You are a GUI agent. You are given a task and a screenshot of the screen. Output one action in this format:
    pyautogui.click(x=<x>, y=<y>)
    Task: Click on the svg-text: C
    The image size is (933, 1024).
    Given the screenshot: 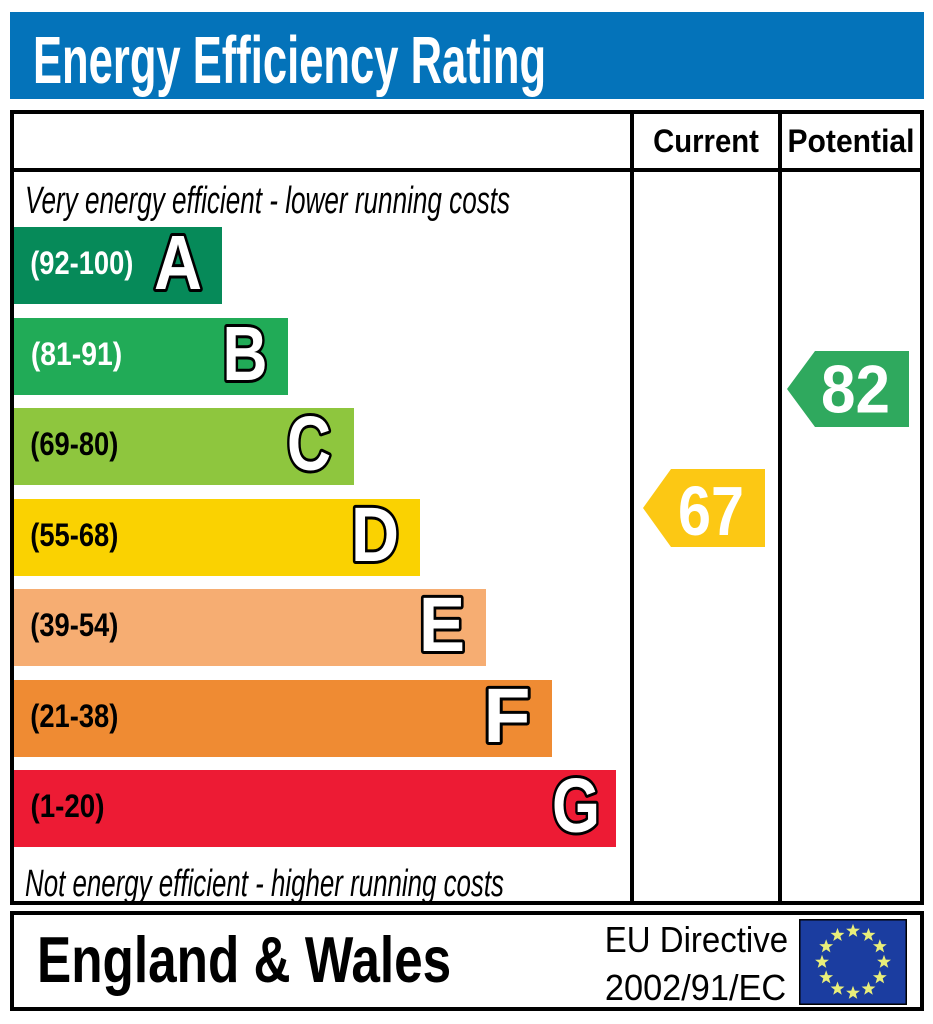 What is the action you would take?
    pyautogui.click(x=309, y=446)
    